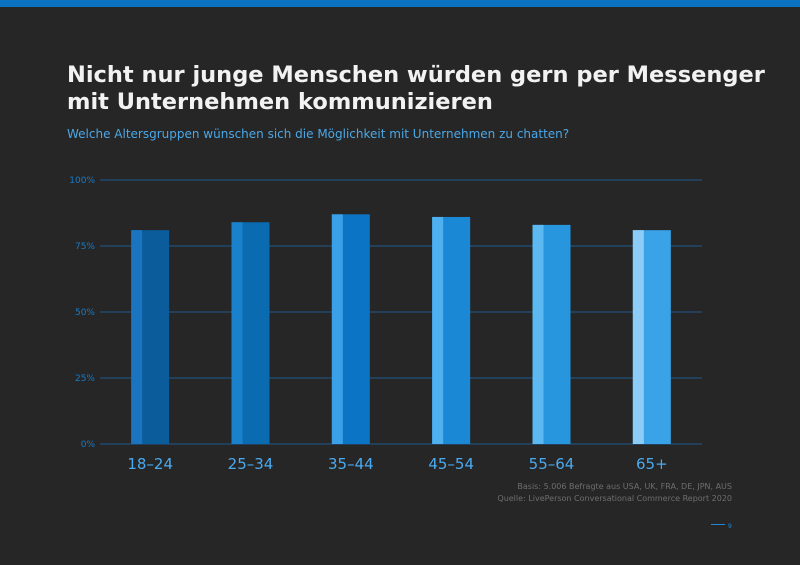  What do you see at coordinates (251, 464) in the screenshot?
I see `x-category-label: 25–34` at bounding box center [251, 464].